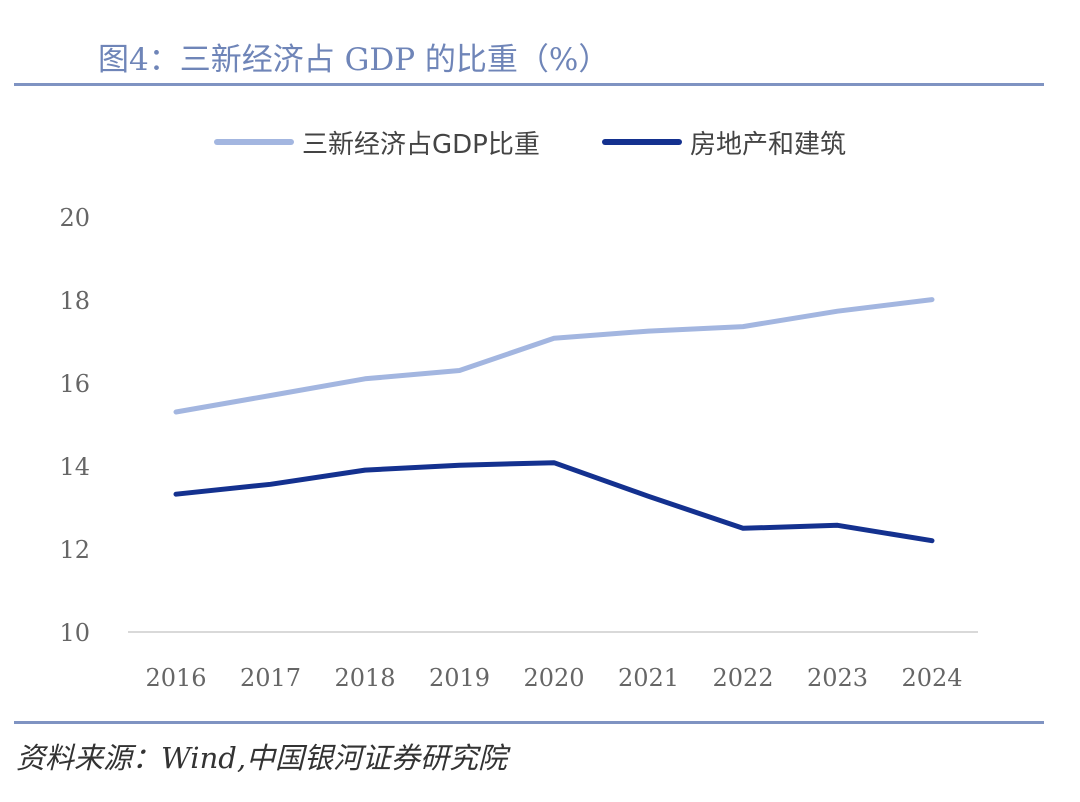 This screenshot has width=1080, height=802. I want to click on x-tick-label: 2017, so click(270, 678).